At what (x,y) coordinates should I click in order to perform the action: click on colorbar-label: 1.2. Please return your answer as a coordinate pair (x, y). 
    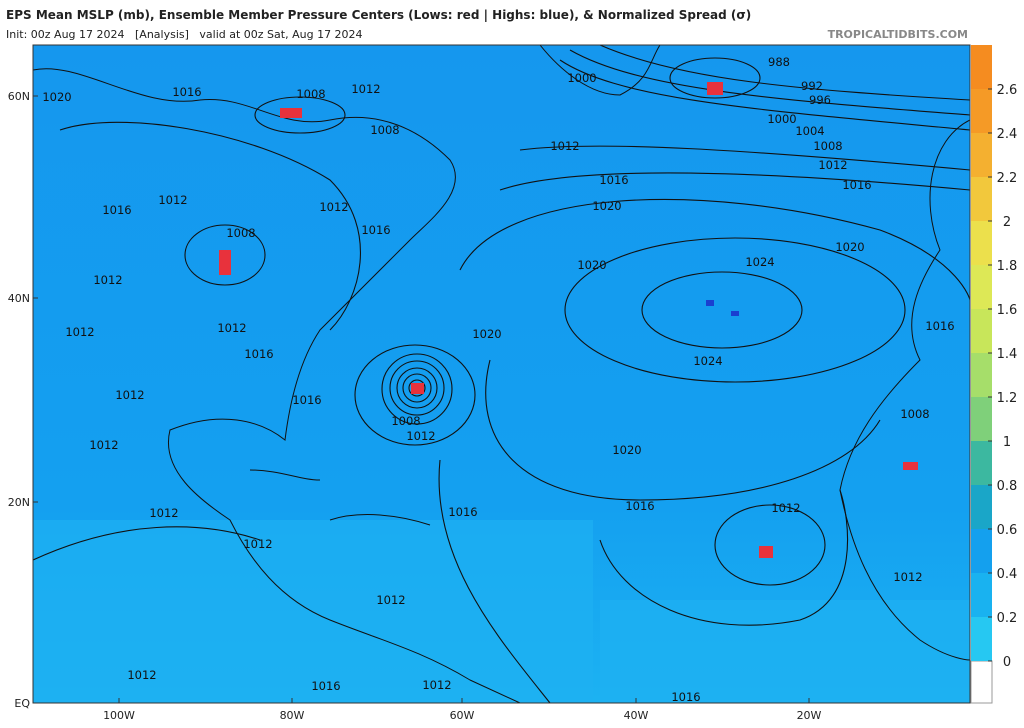
    Looking at the image, I should click on (1007, 398).